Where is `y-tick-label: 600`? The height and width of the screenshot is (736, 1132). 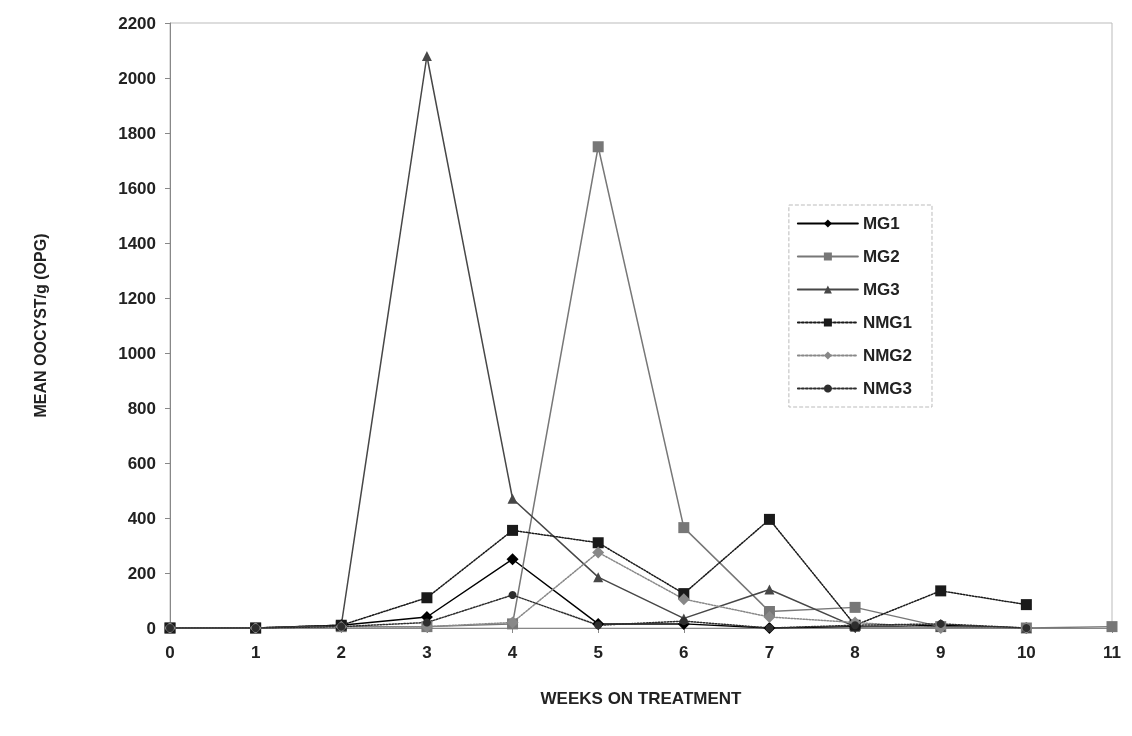
y-tick-label: 600 is located at coordinates (141, 463).